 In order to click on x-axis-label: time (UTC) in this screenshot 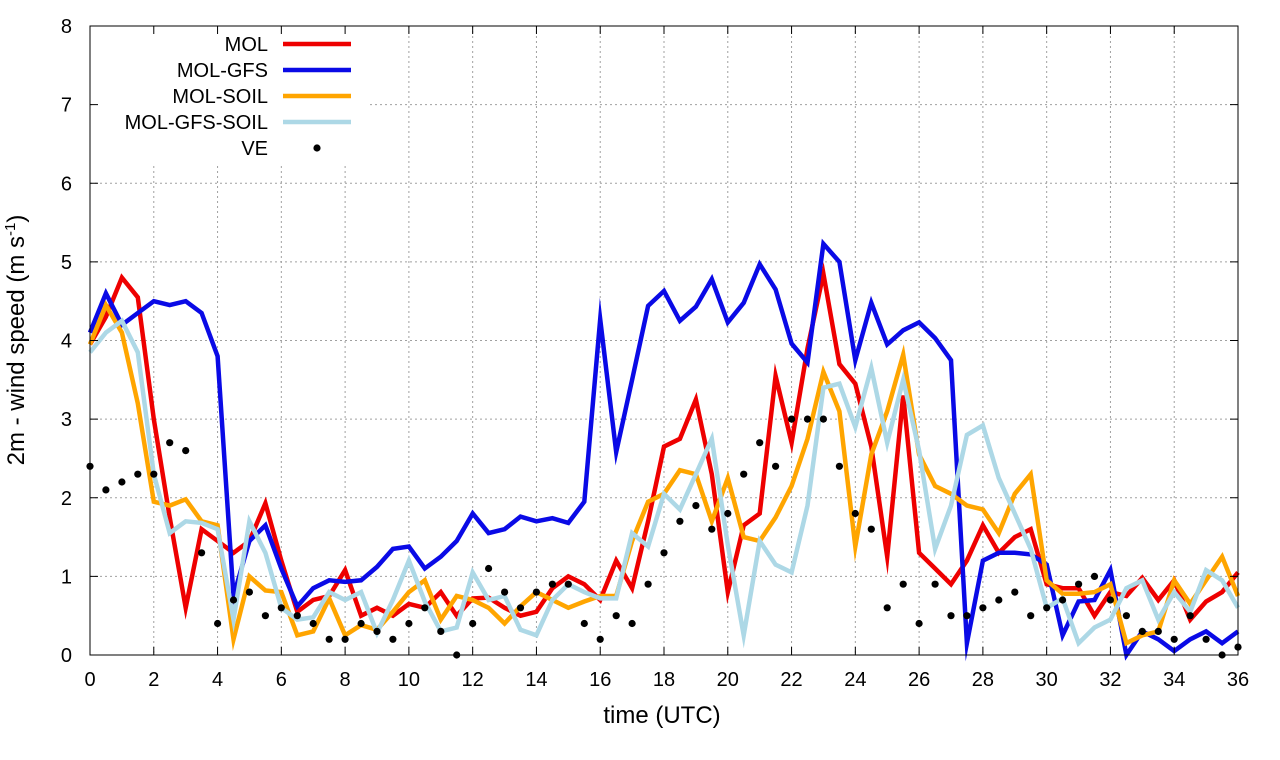, I will do `click(661, 715)`.